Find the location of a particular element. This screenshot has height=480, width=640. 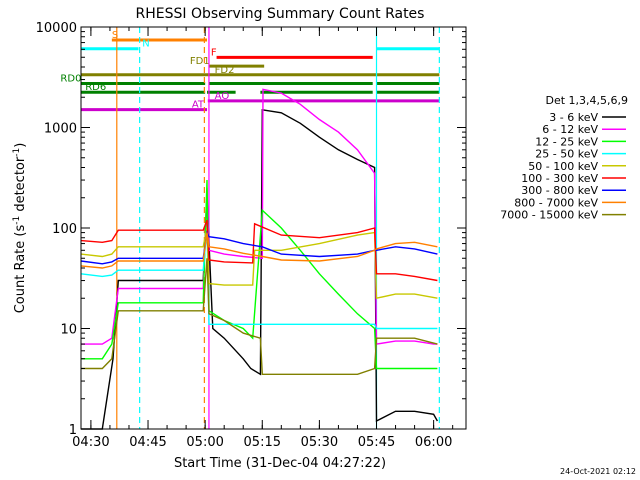

series-line-100-300-kev is located at coordinates (259, 250).